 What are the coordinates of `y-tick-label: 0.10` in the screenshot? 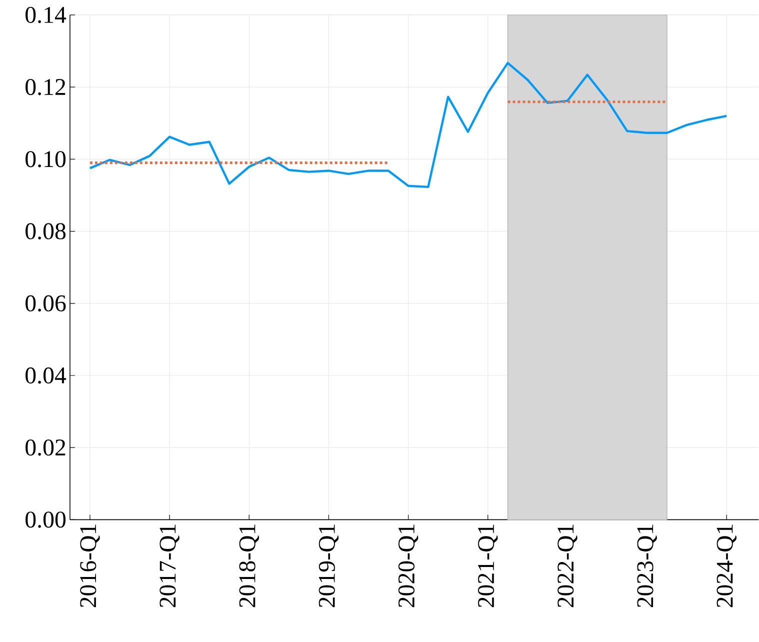 It's located at (46, 159).